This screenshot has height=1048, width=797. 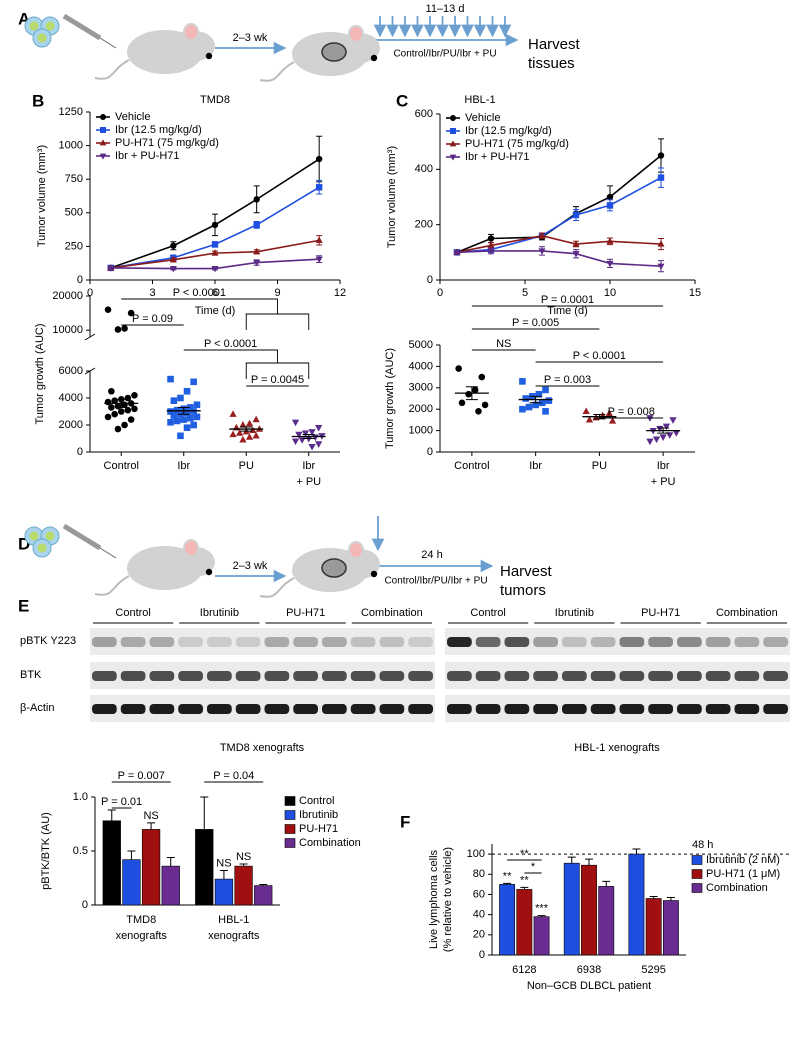 What do you see at coordinates (479, 894) in the screenshot?
I see `y-tick-label: 60` at bounding box center [479, 894].